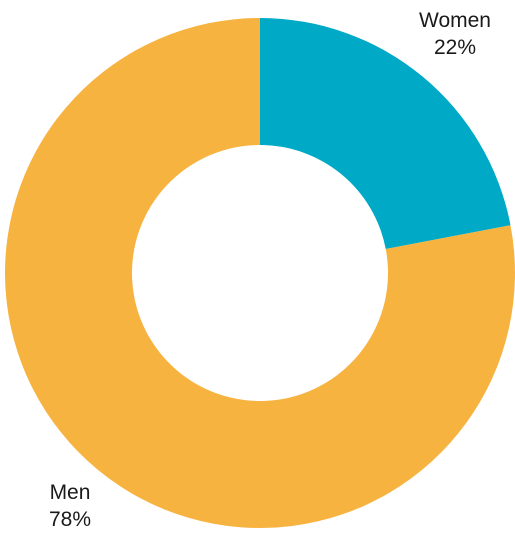 Image resolution: width=515 pixels, height=533 pixels. What do you see at coordinates (455, 47) in the screenshot?
I see `women-value-label: 22%` at bounding box center [455, 47].